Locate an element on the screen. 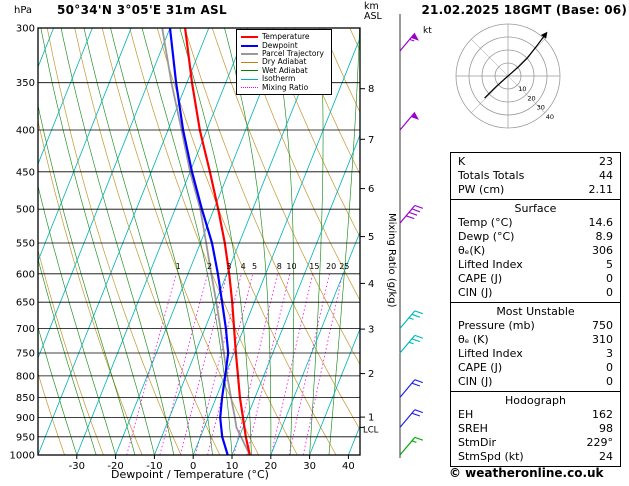 The image size is (629, 486). stat-row: StmSpd (kt) 24 is located at coordinates (535, 457).